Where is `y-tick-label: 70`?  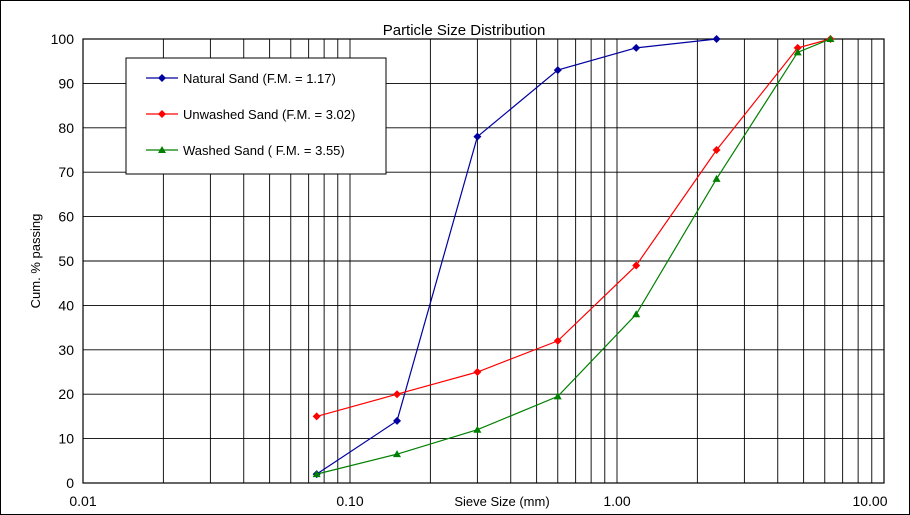
y-tick-label: 70 is located at coordinates (66, 172).